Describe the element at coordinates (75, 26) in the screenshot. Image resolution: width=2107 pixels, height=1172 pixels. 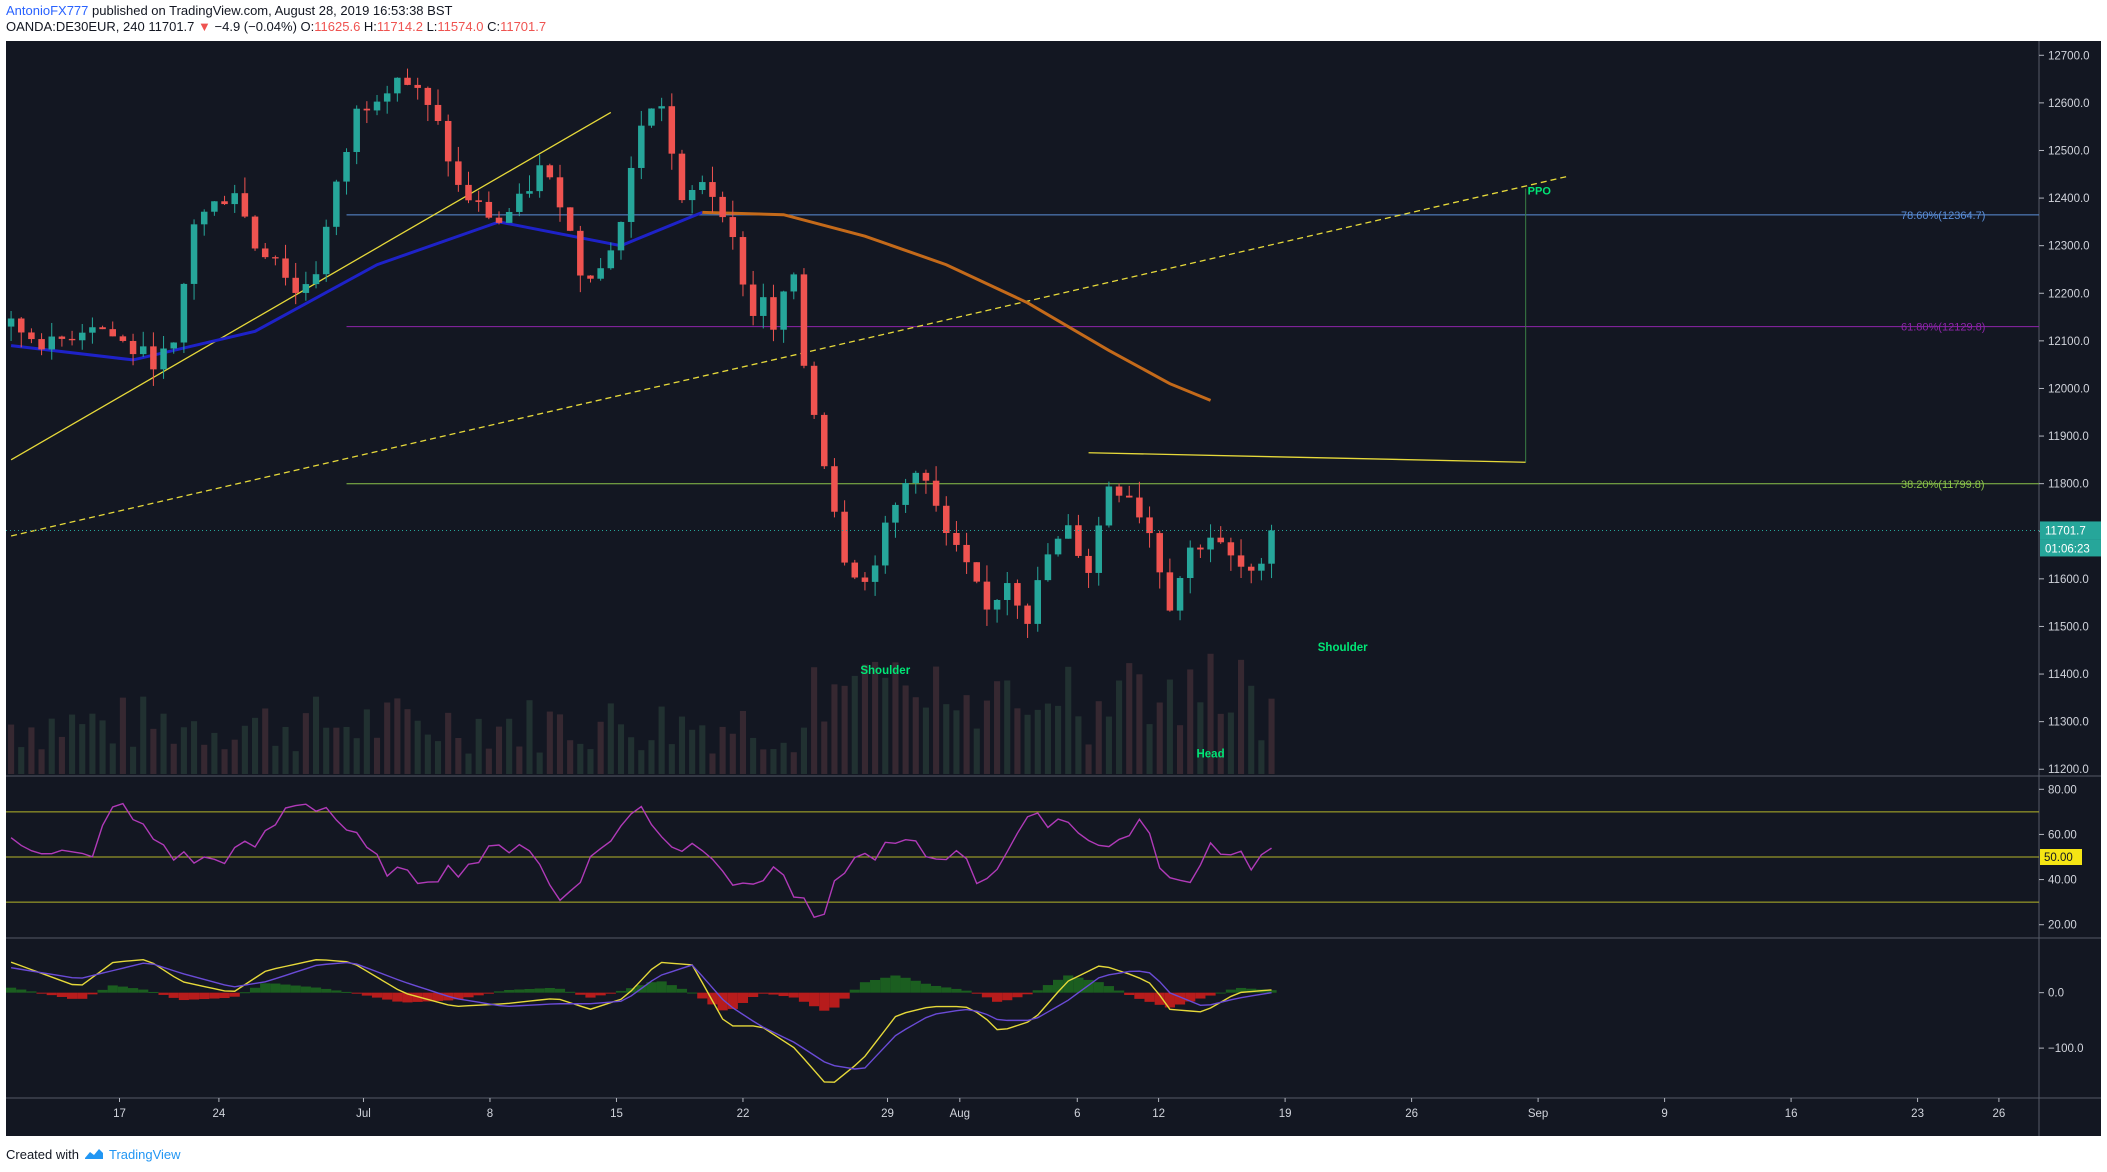
I see `symbol-label: OANDA:DE30EUR, 240` at that location.